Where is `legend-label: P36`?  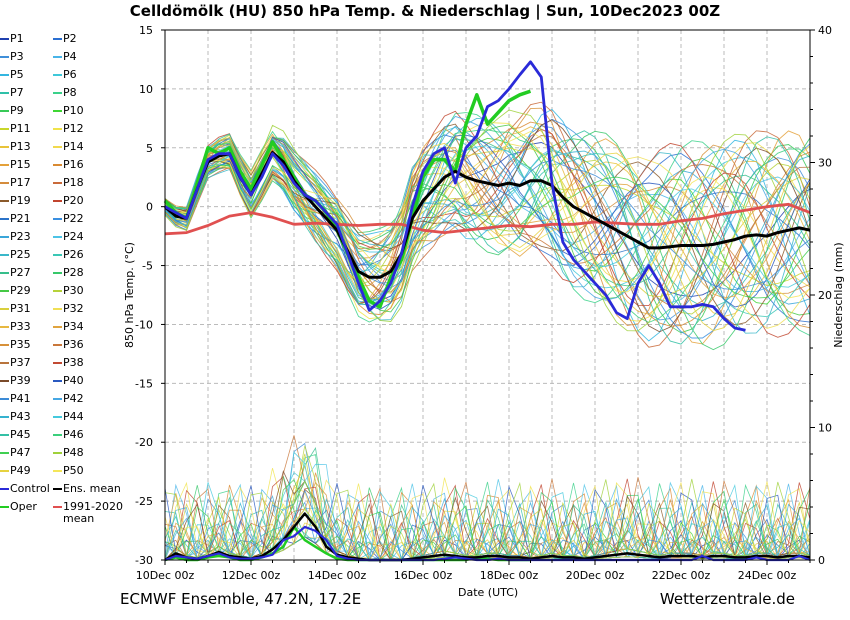 legend-label: P36 is located at coordinates (73, 344).